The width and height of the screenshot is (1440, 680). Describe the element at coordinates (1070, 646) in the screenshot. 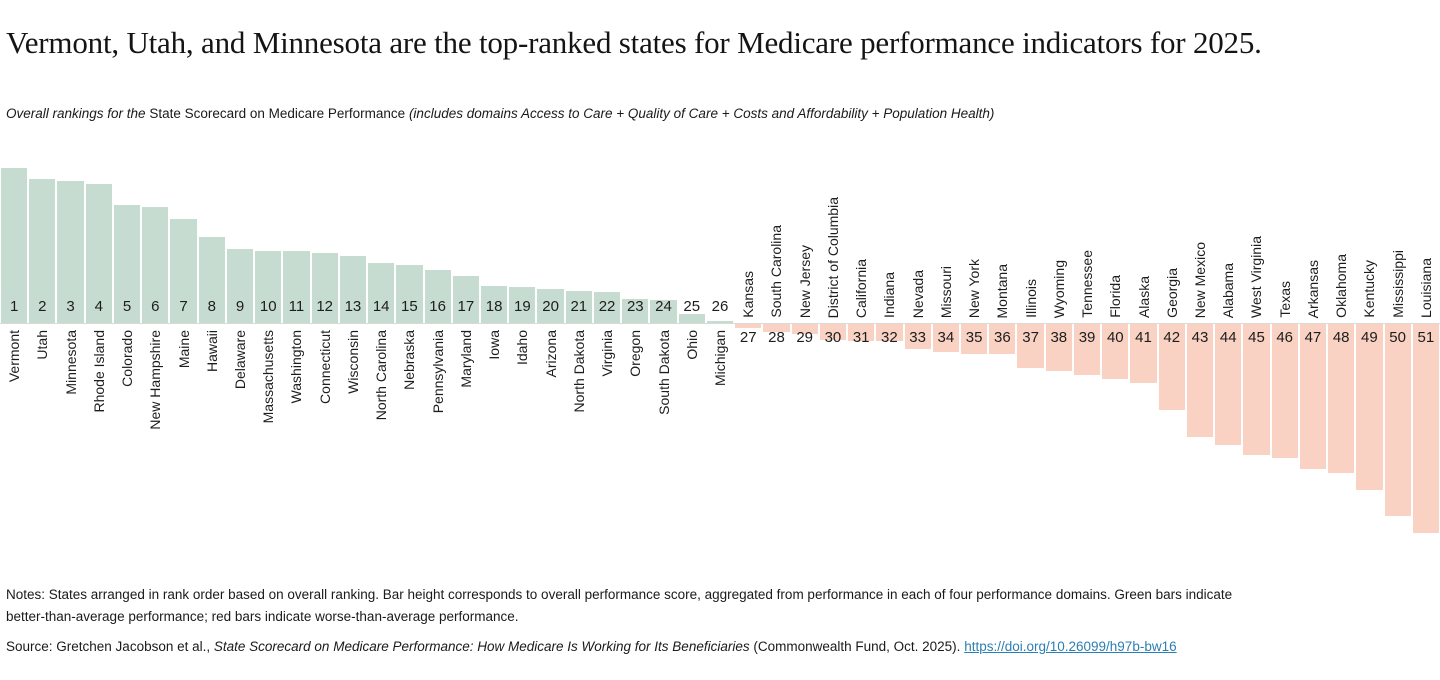

I see `doi-link: https://doi.org/10.26099/h97b-bw16` at that location.